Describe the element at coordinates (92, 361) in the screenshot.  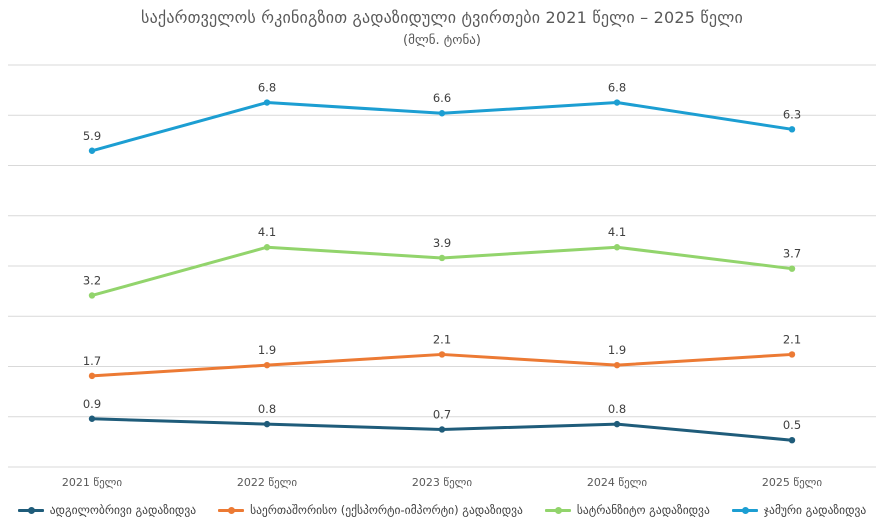
I see `data-label: 1.7` at that location.